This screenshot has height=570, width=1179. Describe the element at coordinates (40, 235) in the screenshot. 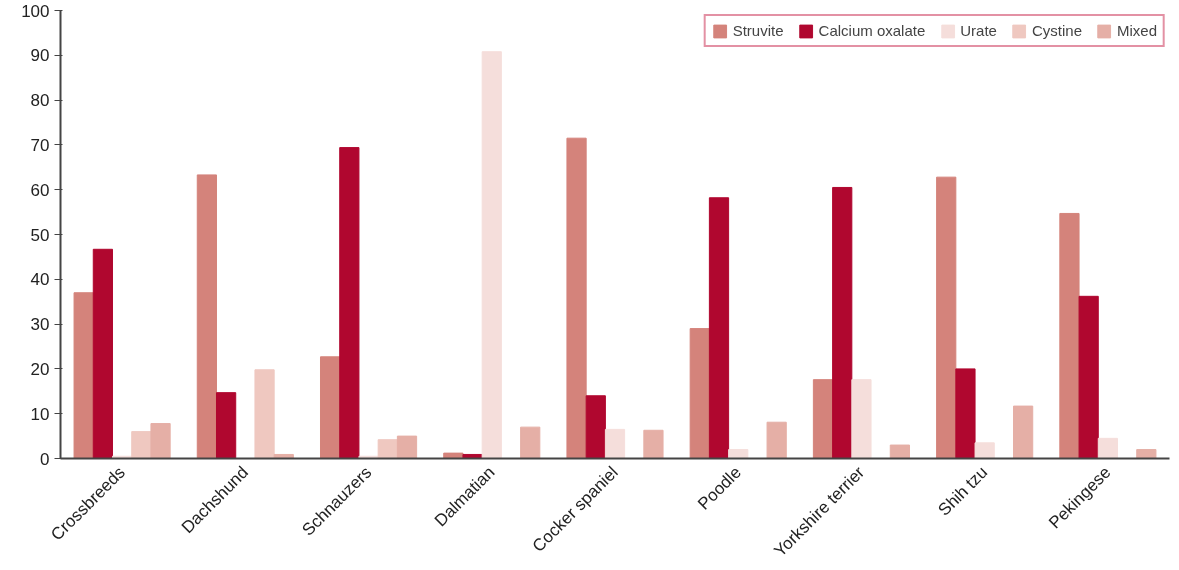

I see `y-tick-label: 50` at that location.